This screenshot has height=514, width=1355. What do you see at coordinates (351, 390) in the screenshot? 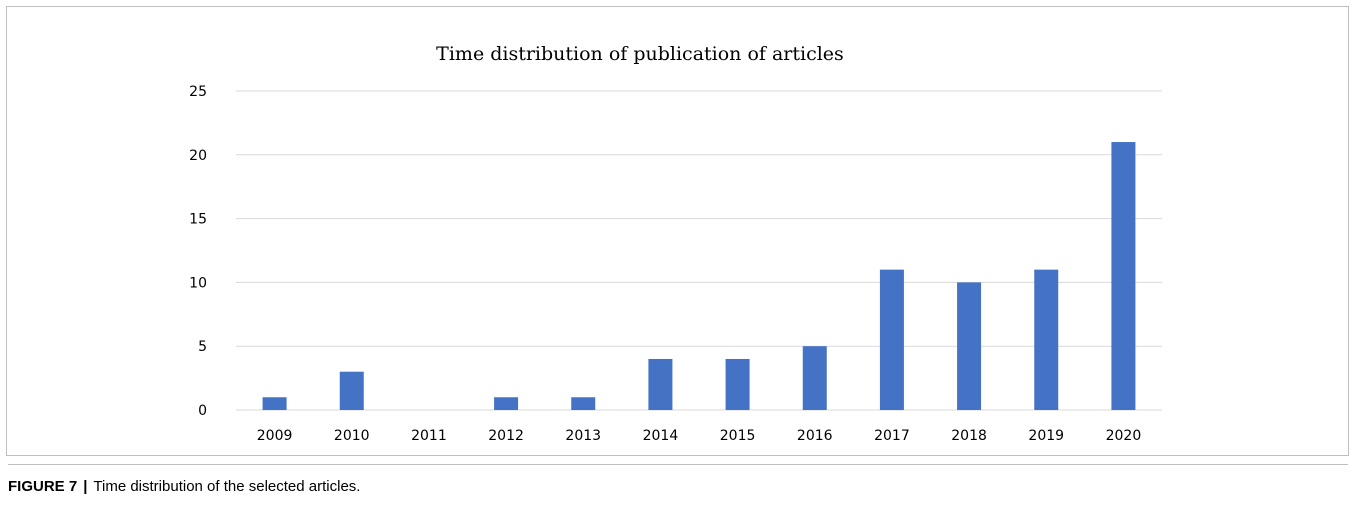
I see `bar-2010` at bounding box center [351, 390].